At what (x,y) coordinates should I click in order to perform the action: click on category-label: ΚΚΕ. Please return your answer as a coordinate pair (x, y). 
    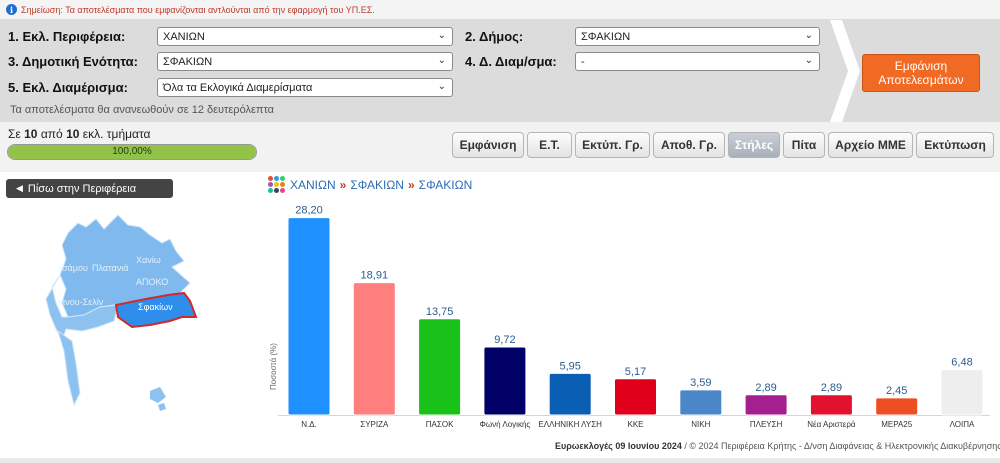
    Looking at the image, I should click on (635, 424).